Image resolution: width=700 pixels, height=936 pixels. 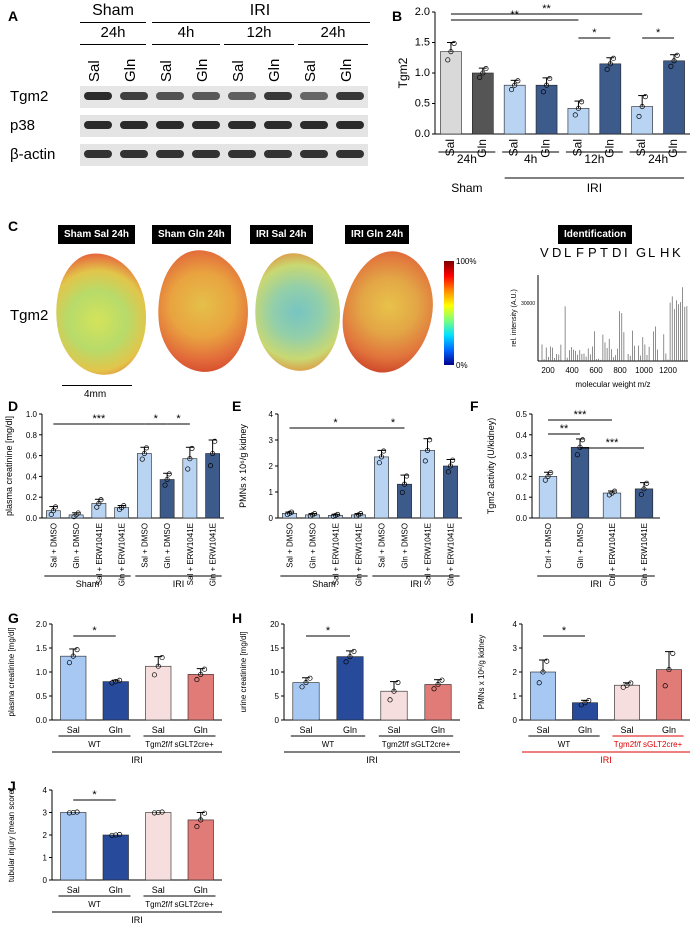 I want to click on spec-x-tick: 1000, so click(x=644, y=370).